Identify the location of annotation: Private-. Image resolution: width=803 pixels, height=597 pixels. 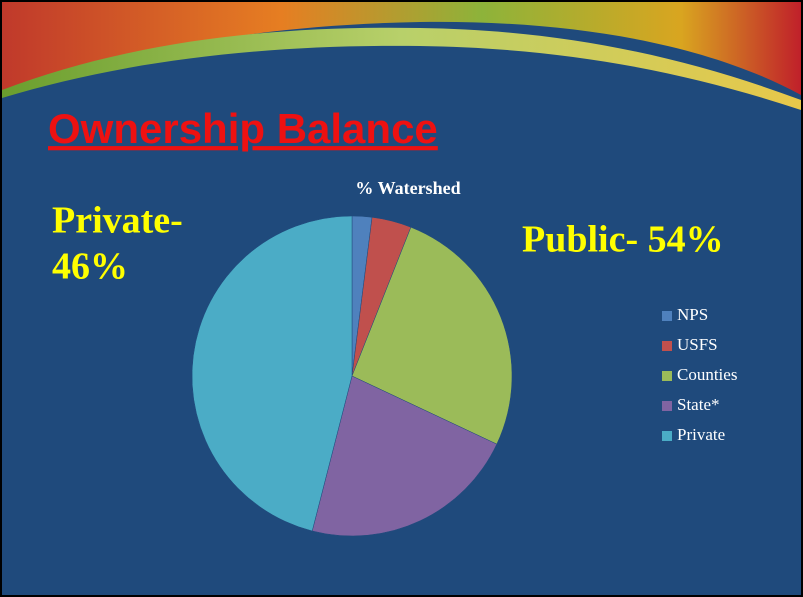
(117, 221).